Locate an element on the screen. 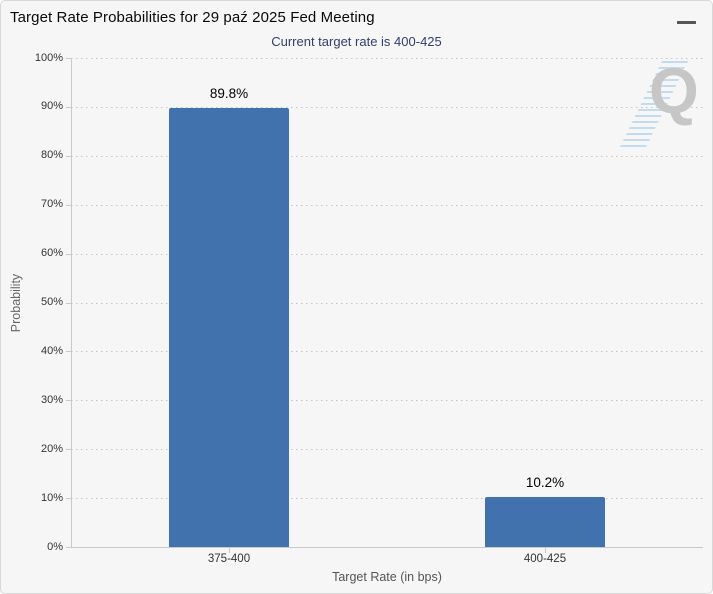 Image resolution: width=713 pixels, height=594 pixels. y-axis-tick-label: 10% is located at coordinates (51, 497).